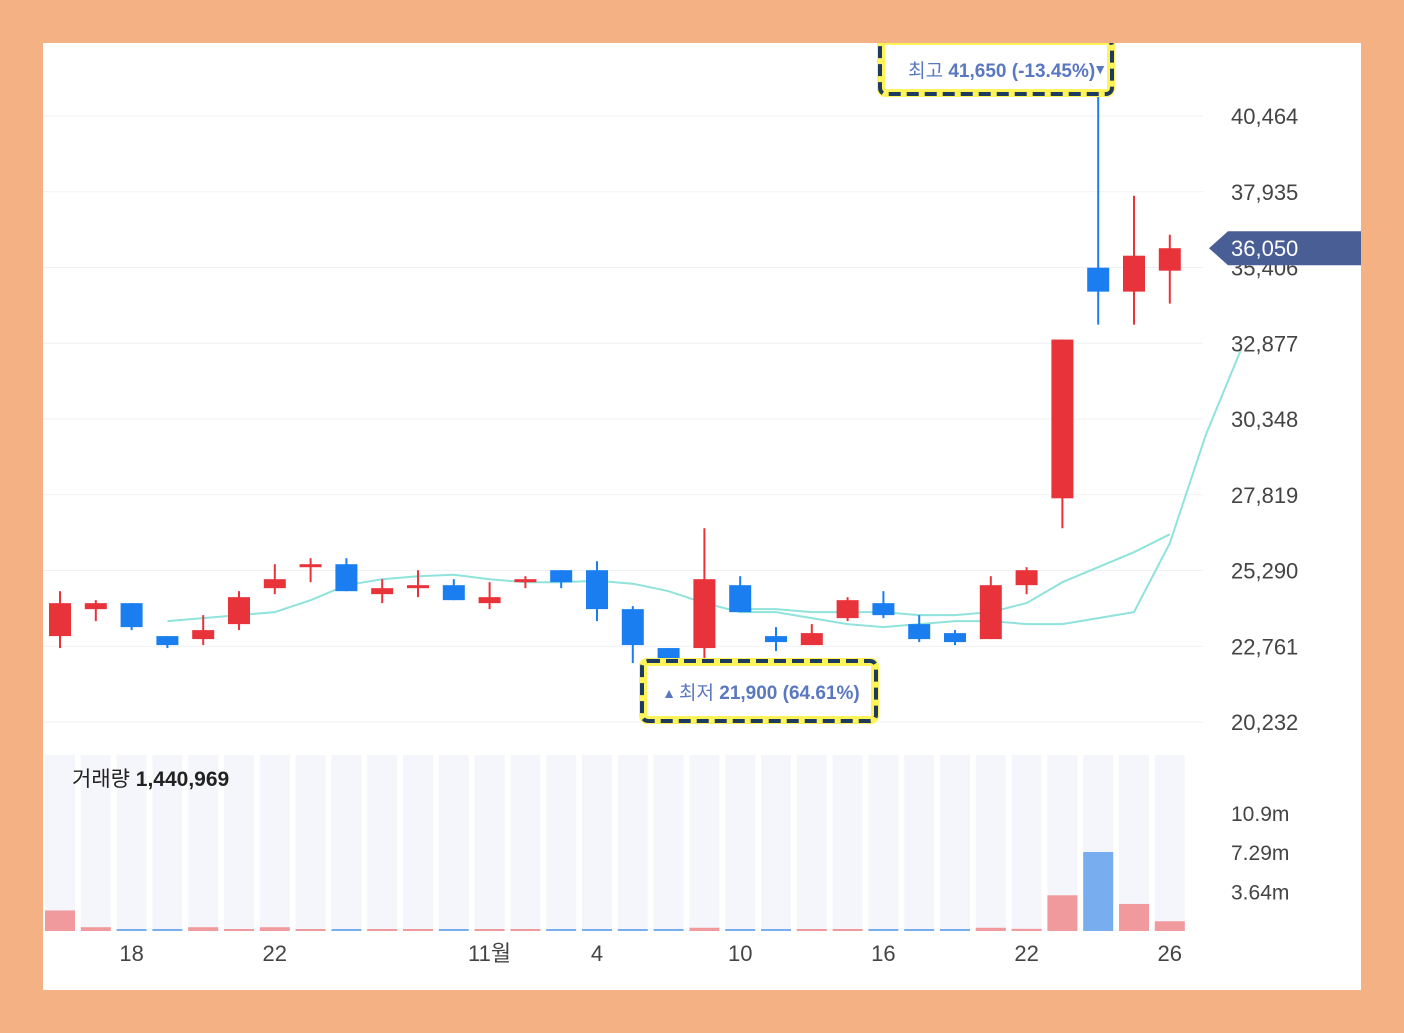  What do you see at coordinates (615, 843) in the screenshot?
I see `volume-background-columns` at bounding box center [615, 843].